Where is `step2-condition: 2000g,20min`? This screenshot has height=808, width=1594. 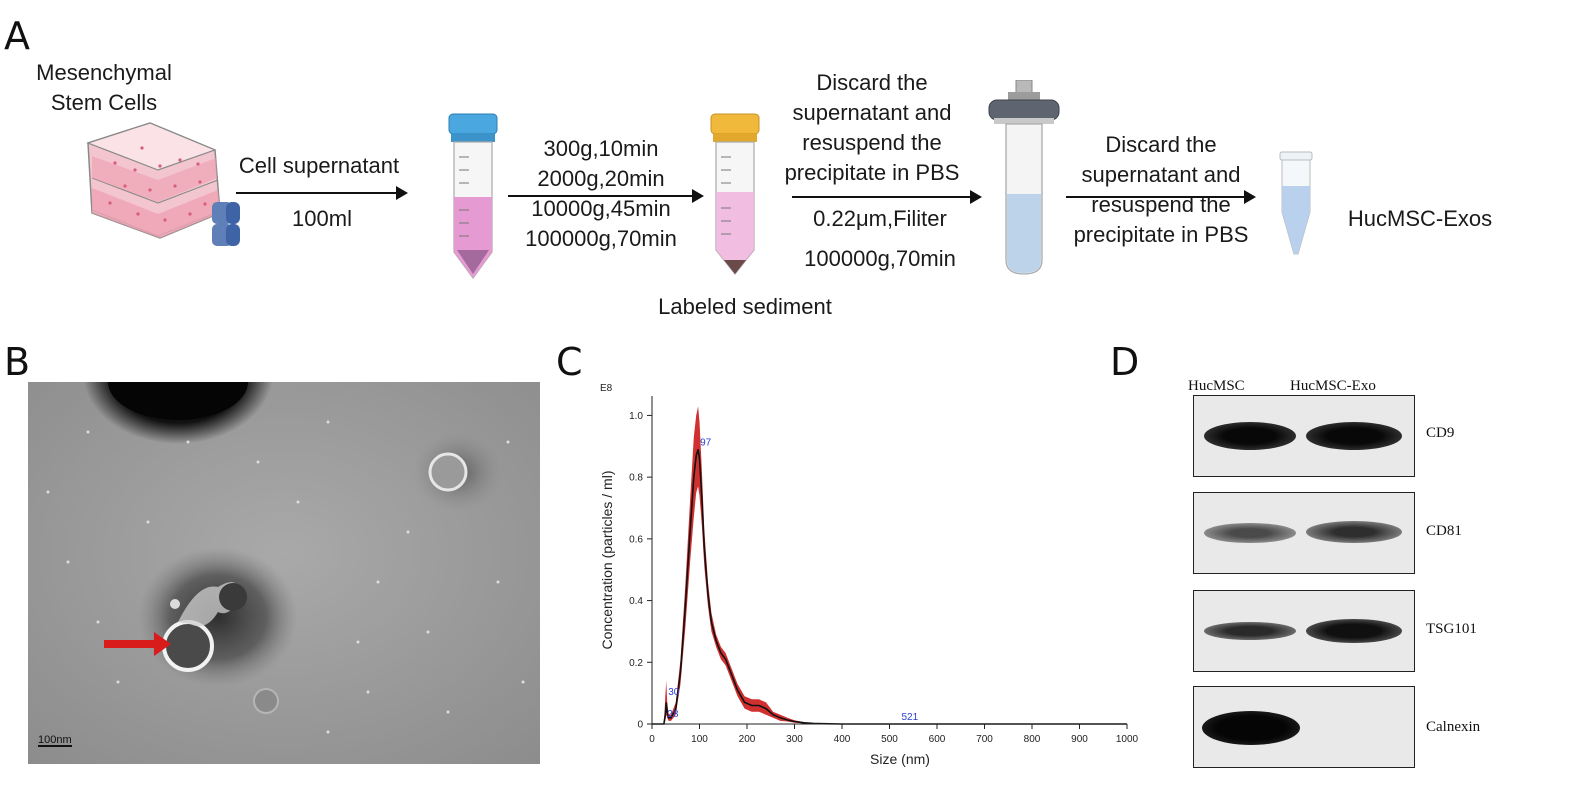 step2-condition: 2000g,20min is located at coordinates (601, 178).